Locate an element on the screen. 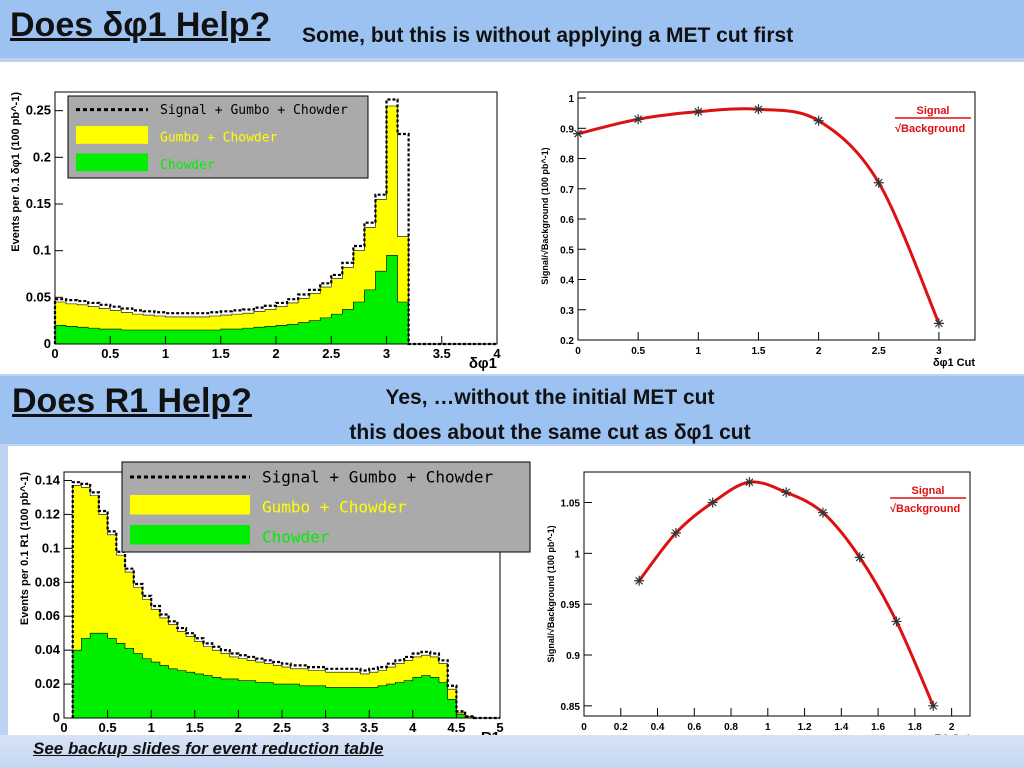  footer-band is located at coordinates (512, 751).